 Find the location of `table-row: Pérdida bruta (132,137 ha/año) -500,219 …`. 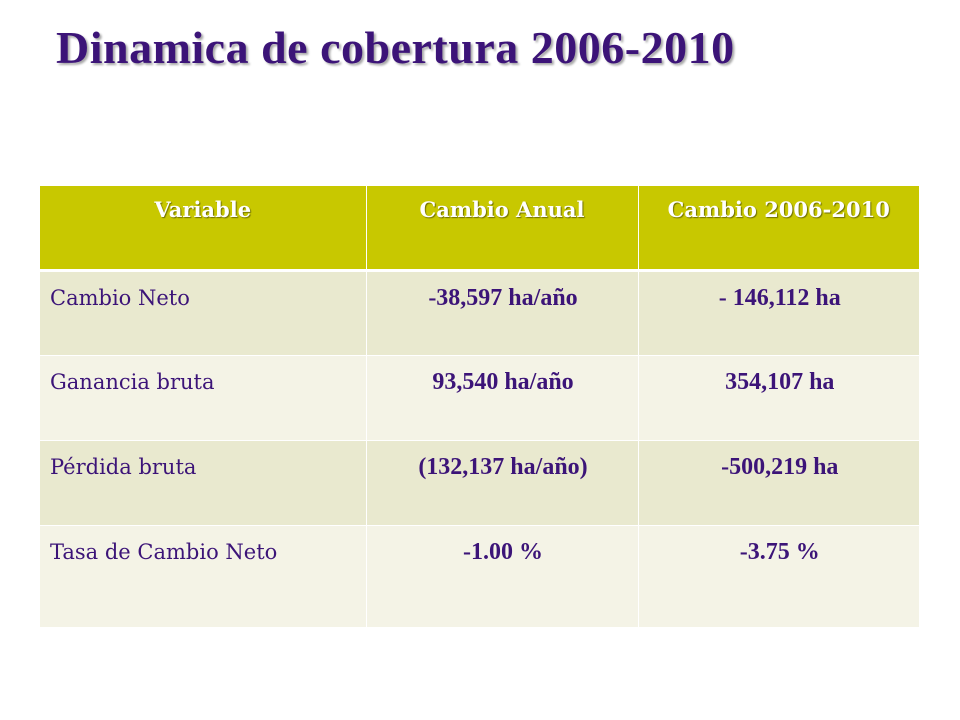

table-row: Pérdida bruta (132,137 ha/año) -500,219 … is located at coordinates (479, 482).